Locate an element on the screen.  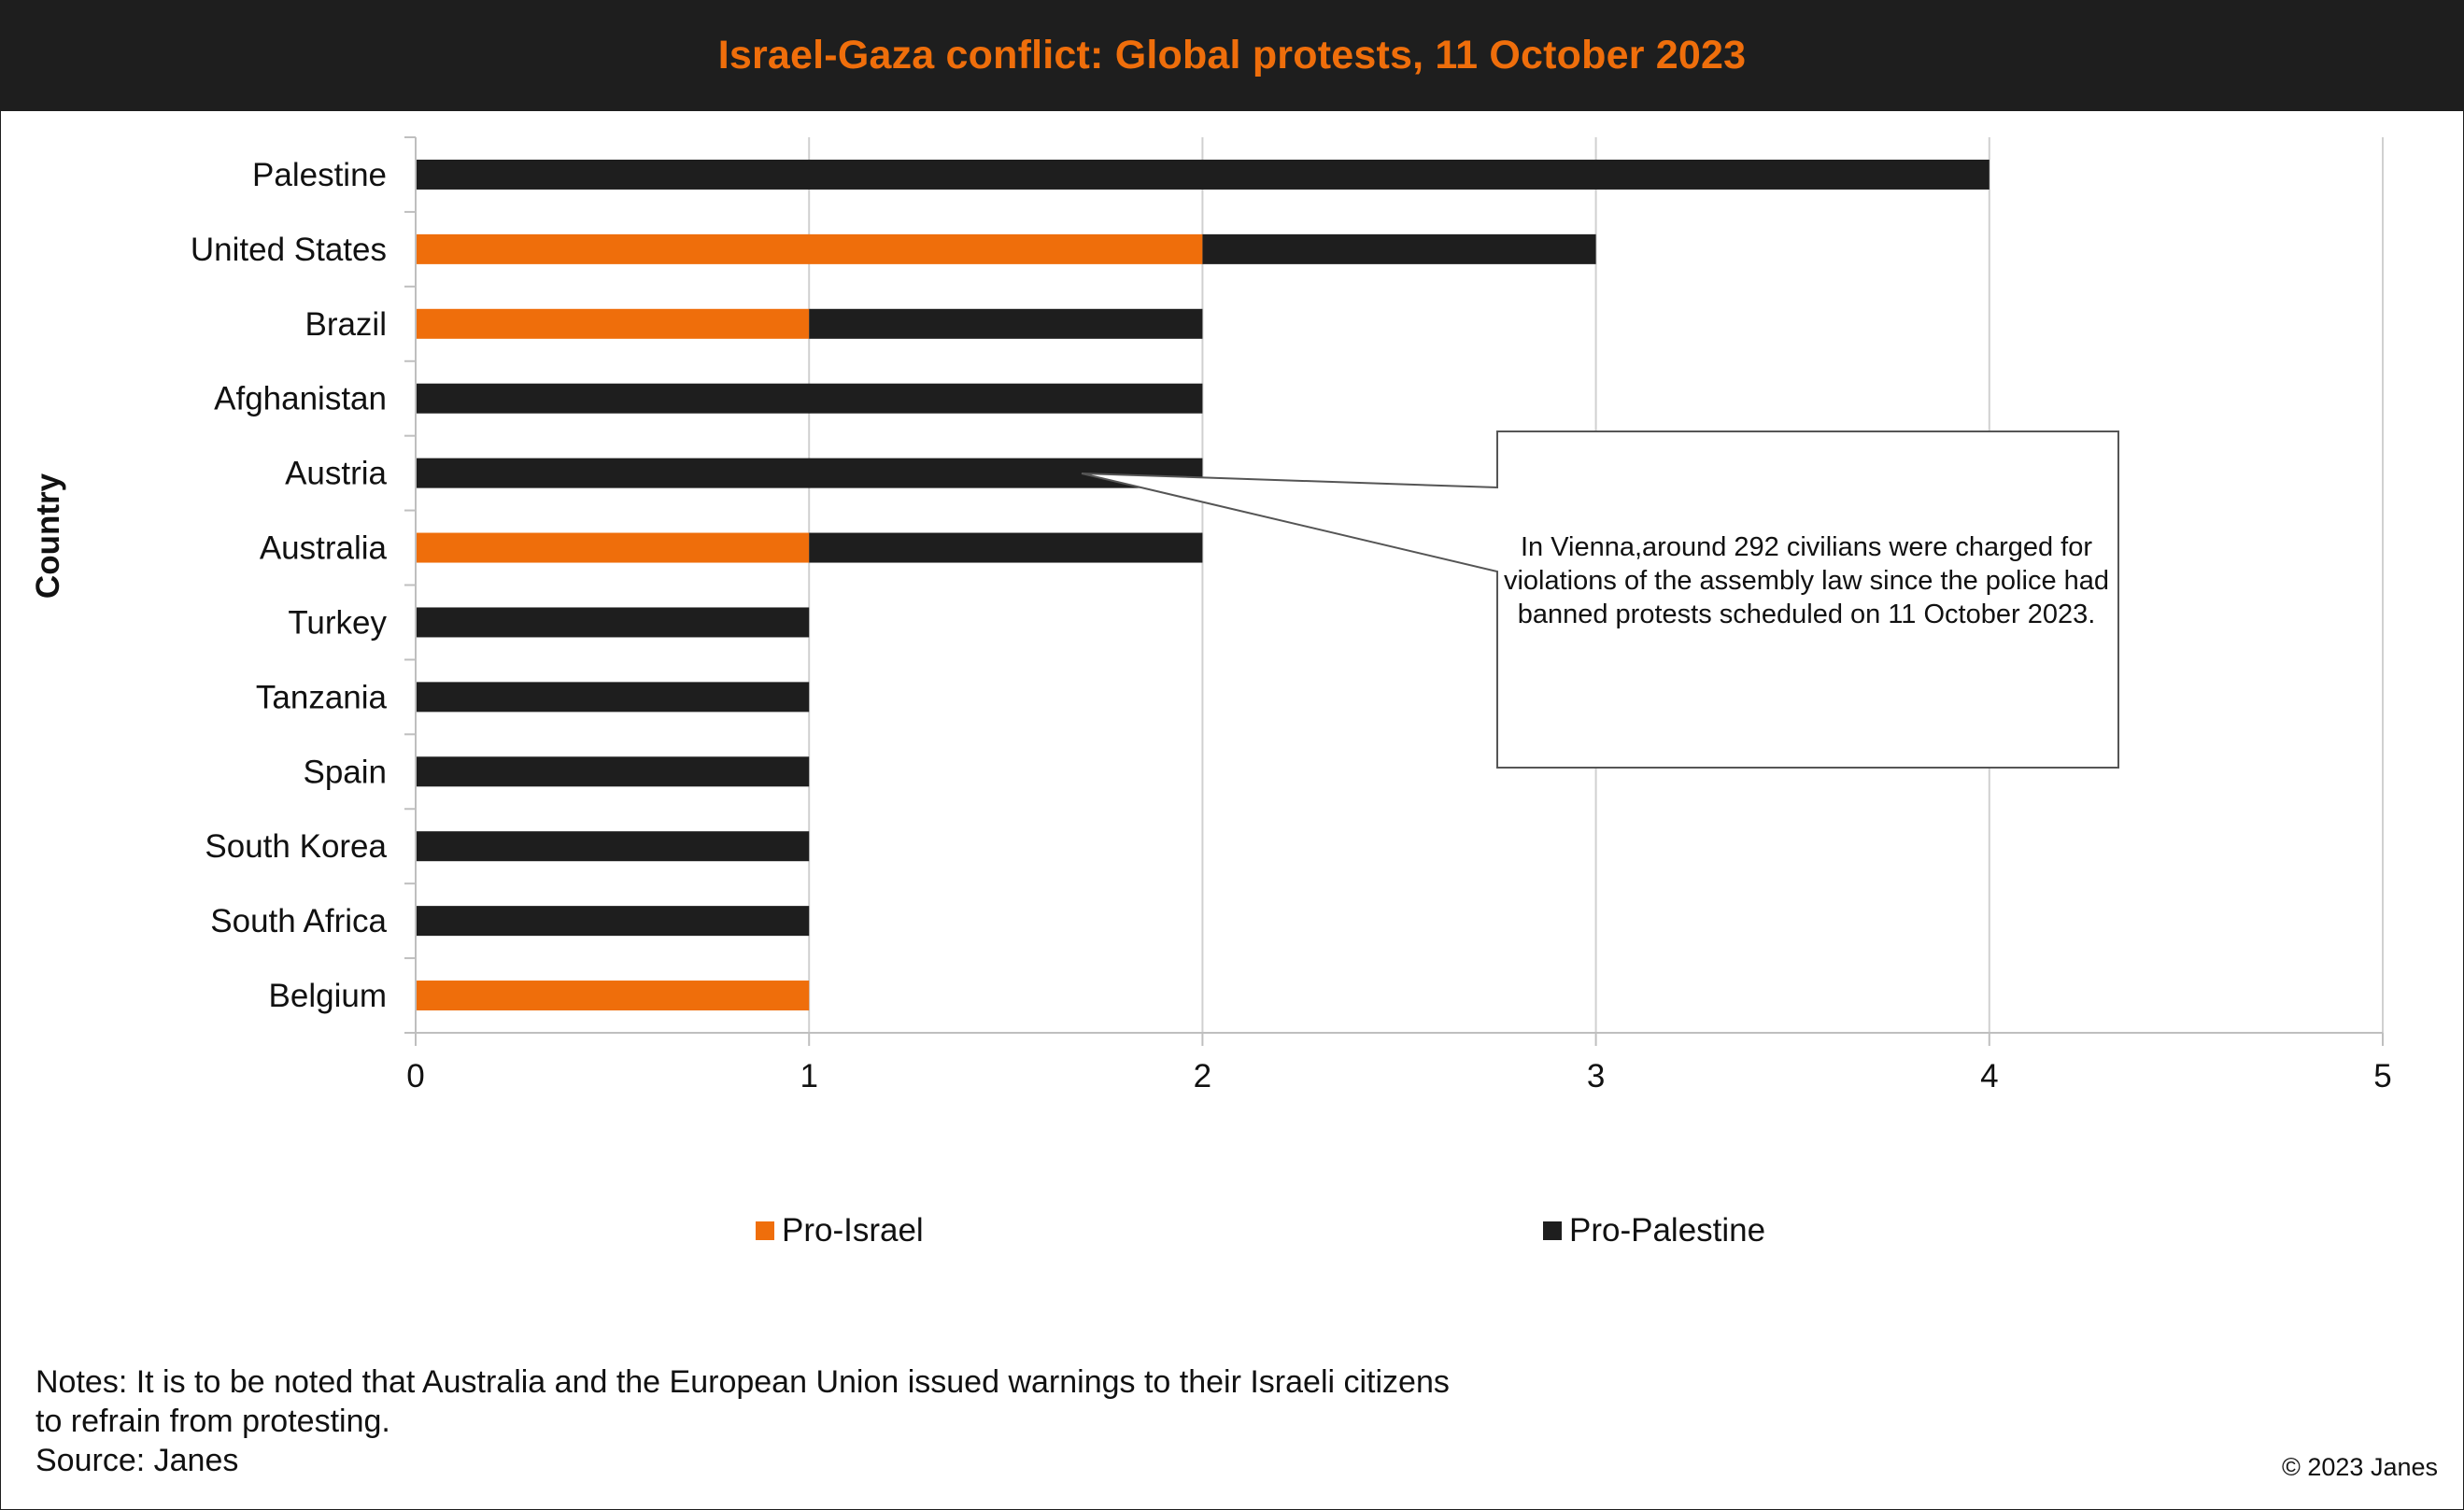
category-label: Brazil is located at coordinates (345, 324).